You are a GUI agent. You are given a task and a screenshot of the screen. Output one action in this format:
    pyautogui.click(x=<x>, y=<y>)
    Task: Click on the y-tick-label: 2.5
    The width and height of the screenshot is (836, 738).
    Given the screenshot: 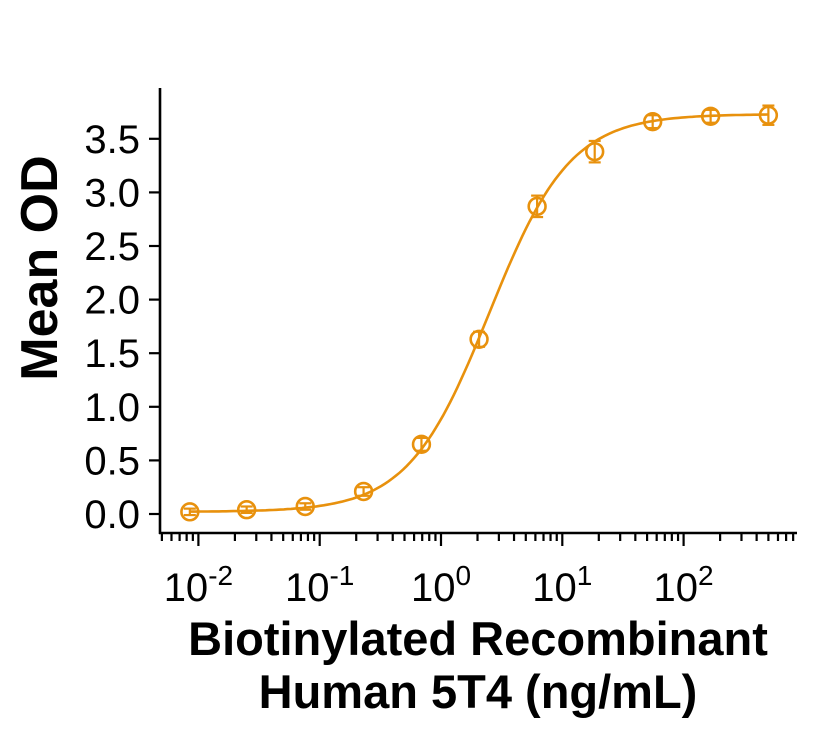 What is the action you would take?
    pyautogui.click(x=112, y=247)
    